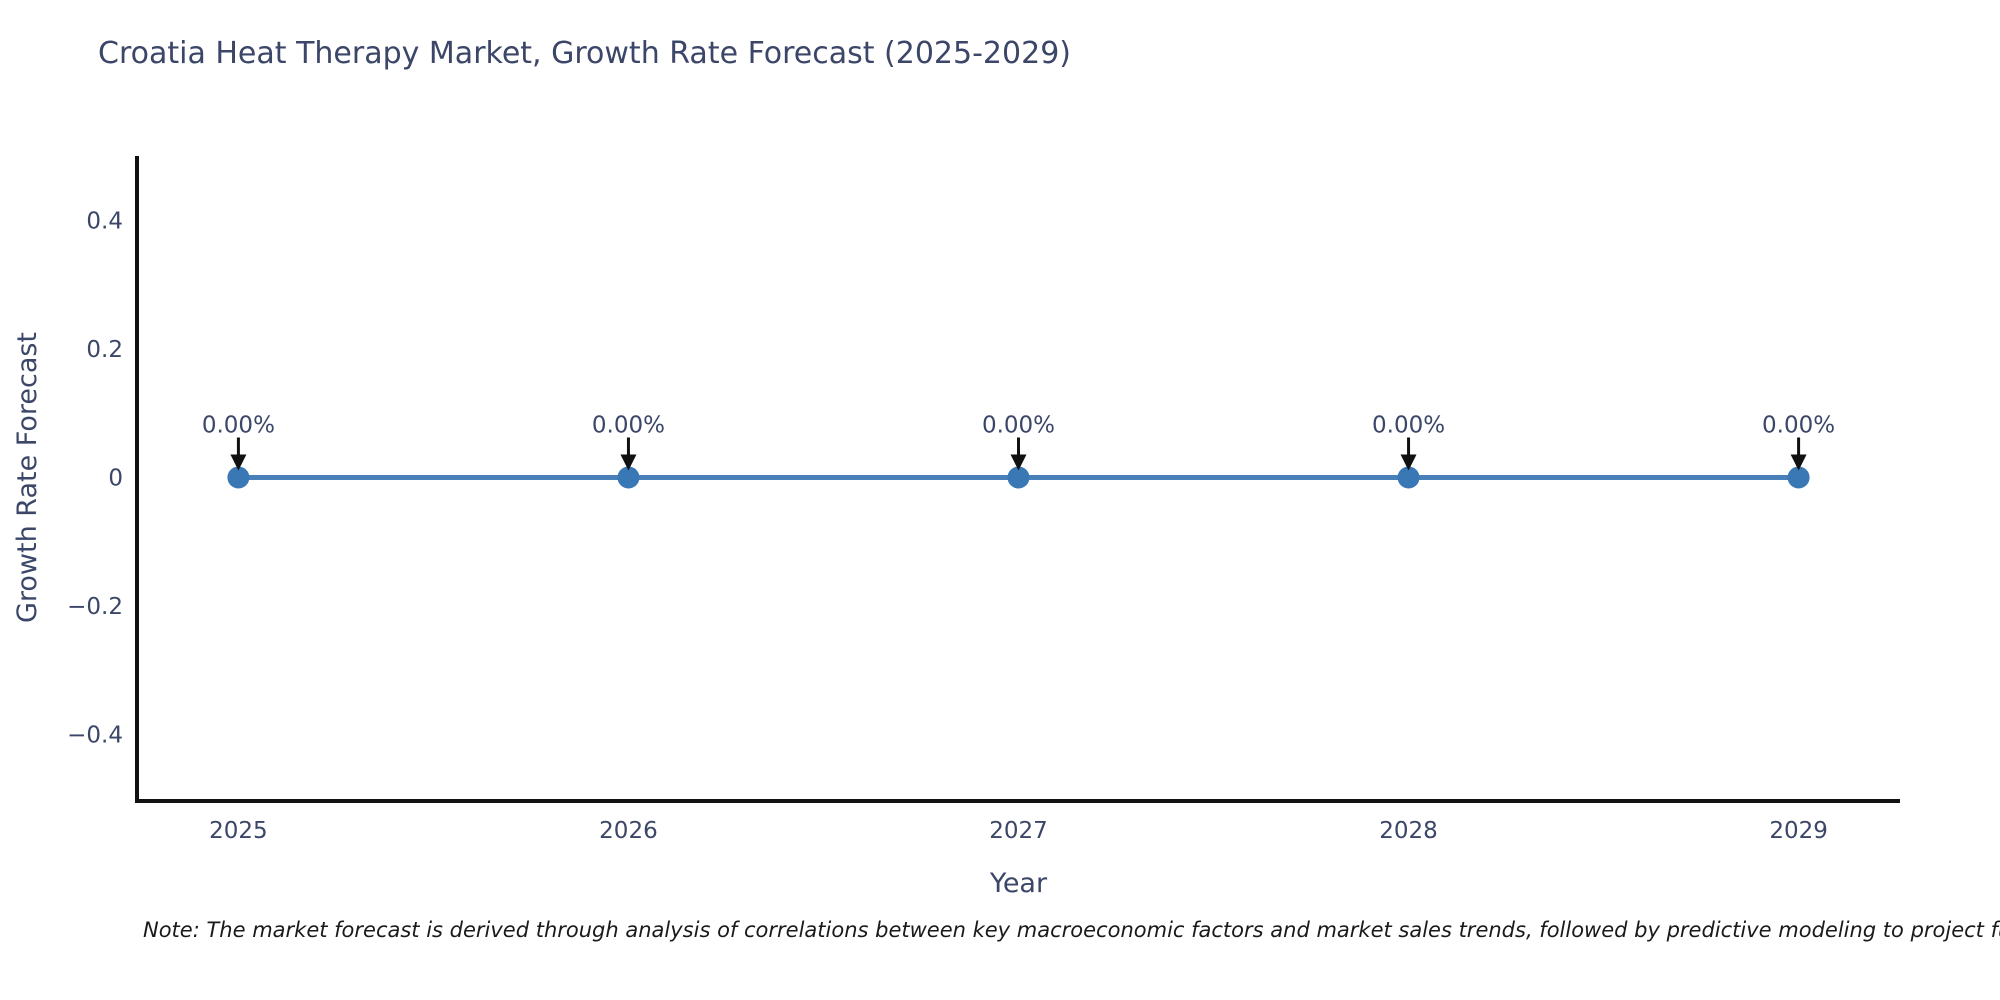  I want to click on y-tick-label: −0.4, so click(95, 736).